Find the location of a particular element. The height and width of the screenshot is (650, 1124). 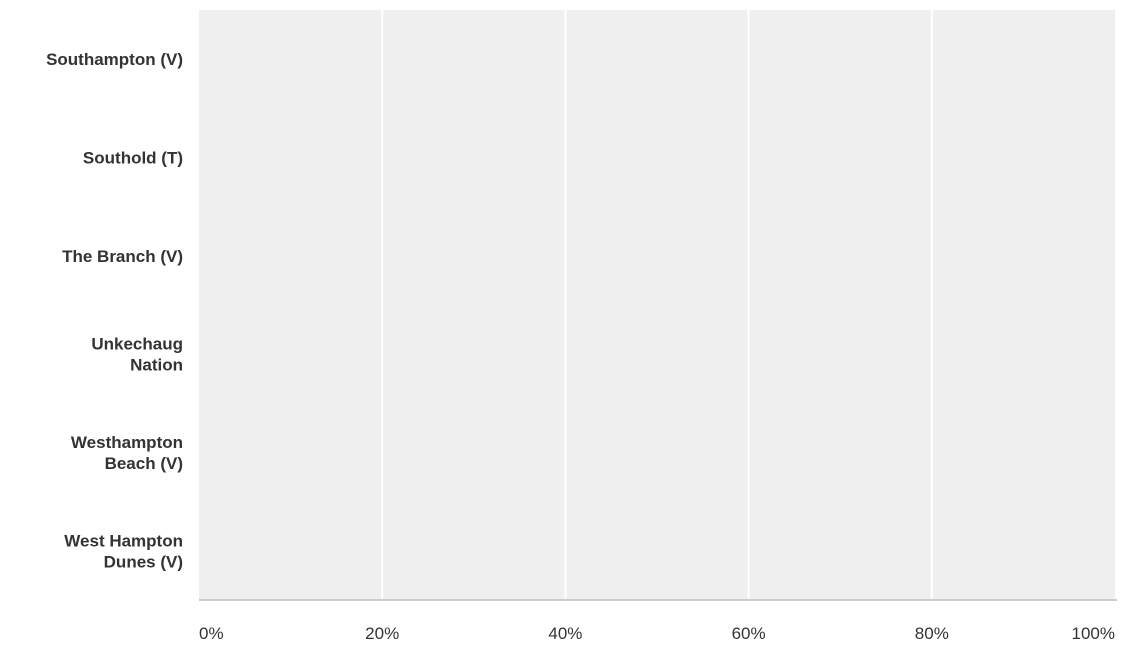

x-tick-label: 100% is located at coordinates (1093, 633).